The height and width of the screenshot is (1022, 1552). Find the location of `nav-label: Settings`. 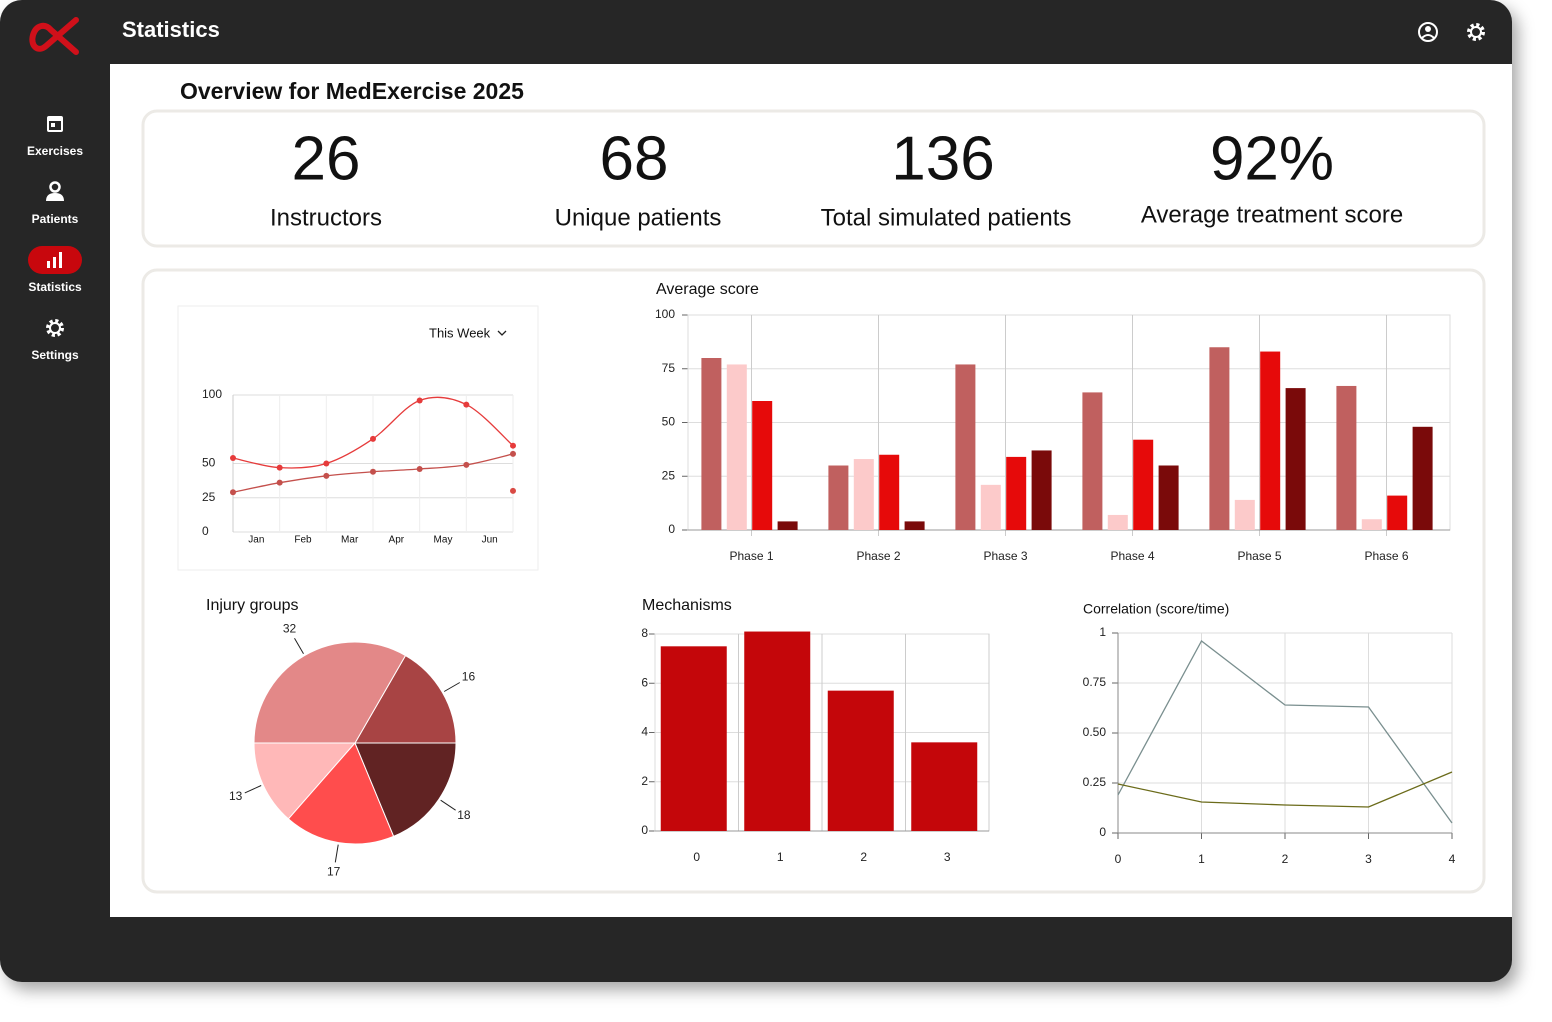

nav-label: Settings is located at coordinates (55, 355).